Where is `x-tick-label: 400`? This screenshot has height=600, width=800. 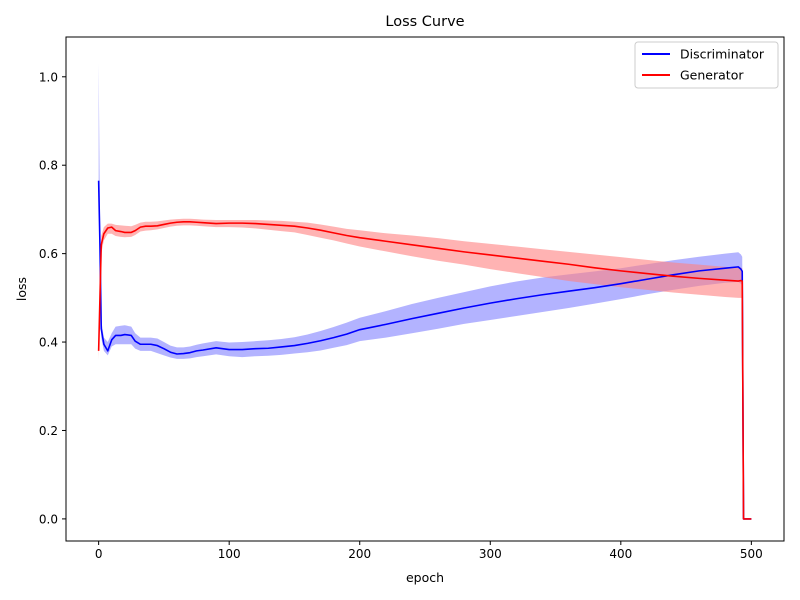 x-tick-label: 400 is located at coordinates (620, 554).